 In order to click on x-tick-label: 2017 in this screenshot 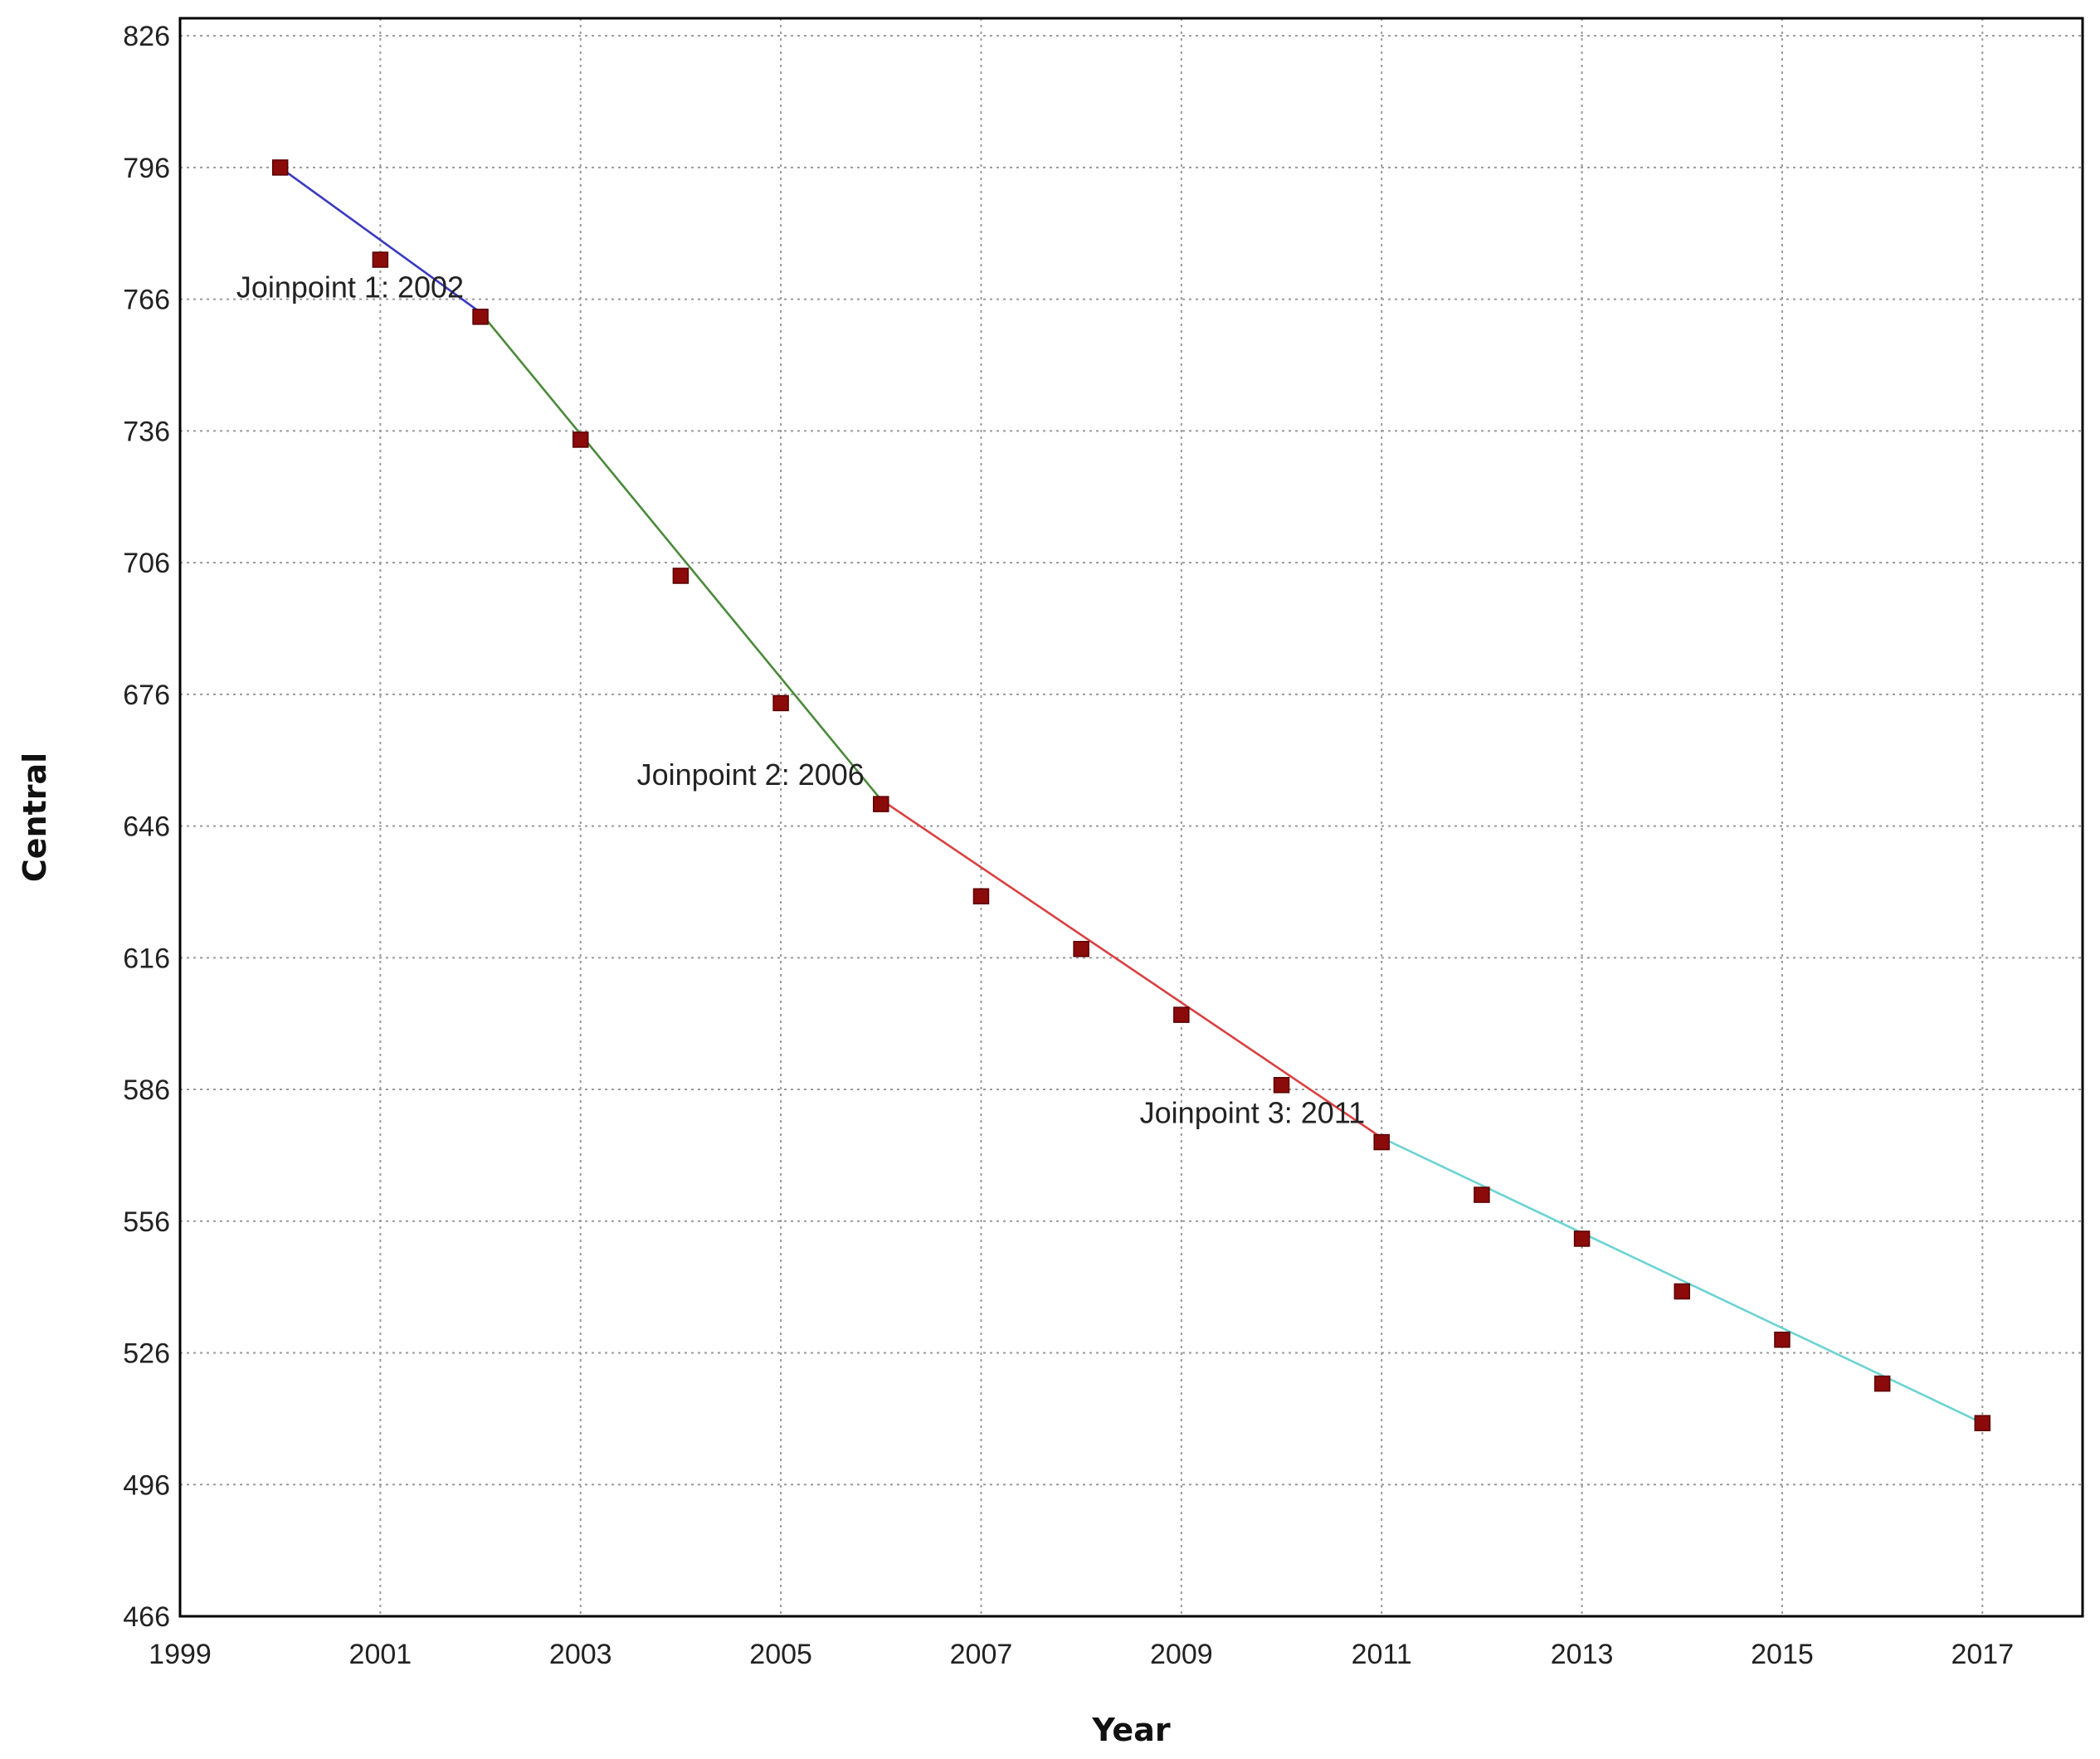, I will do `click(1982, 1655)`.